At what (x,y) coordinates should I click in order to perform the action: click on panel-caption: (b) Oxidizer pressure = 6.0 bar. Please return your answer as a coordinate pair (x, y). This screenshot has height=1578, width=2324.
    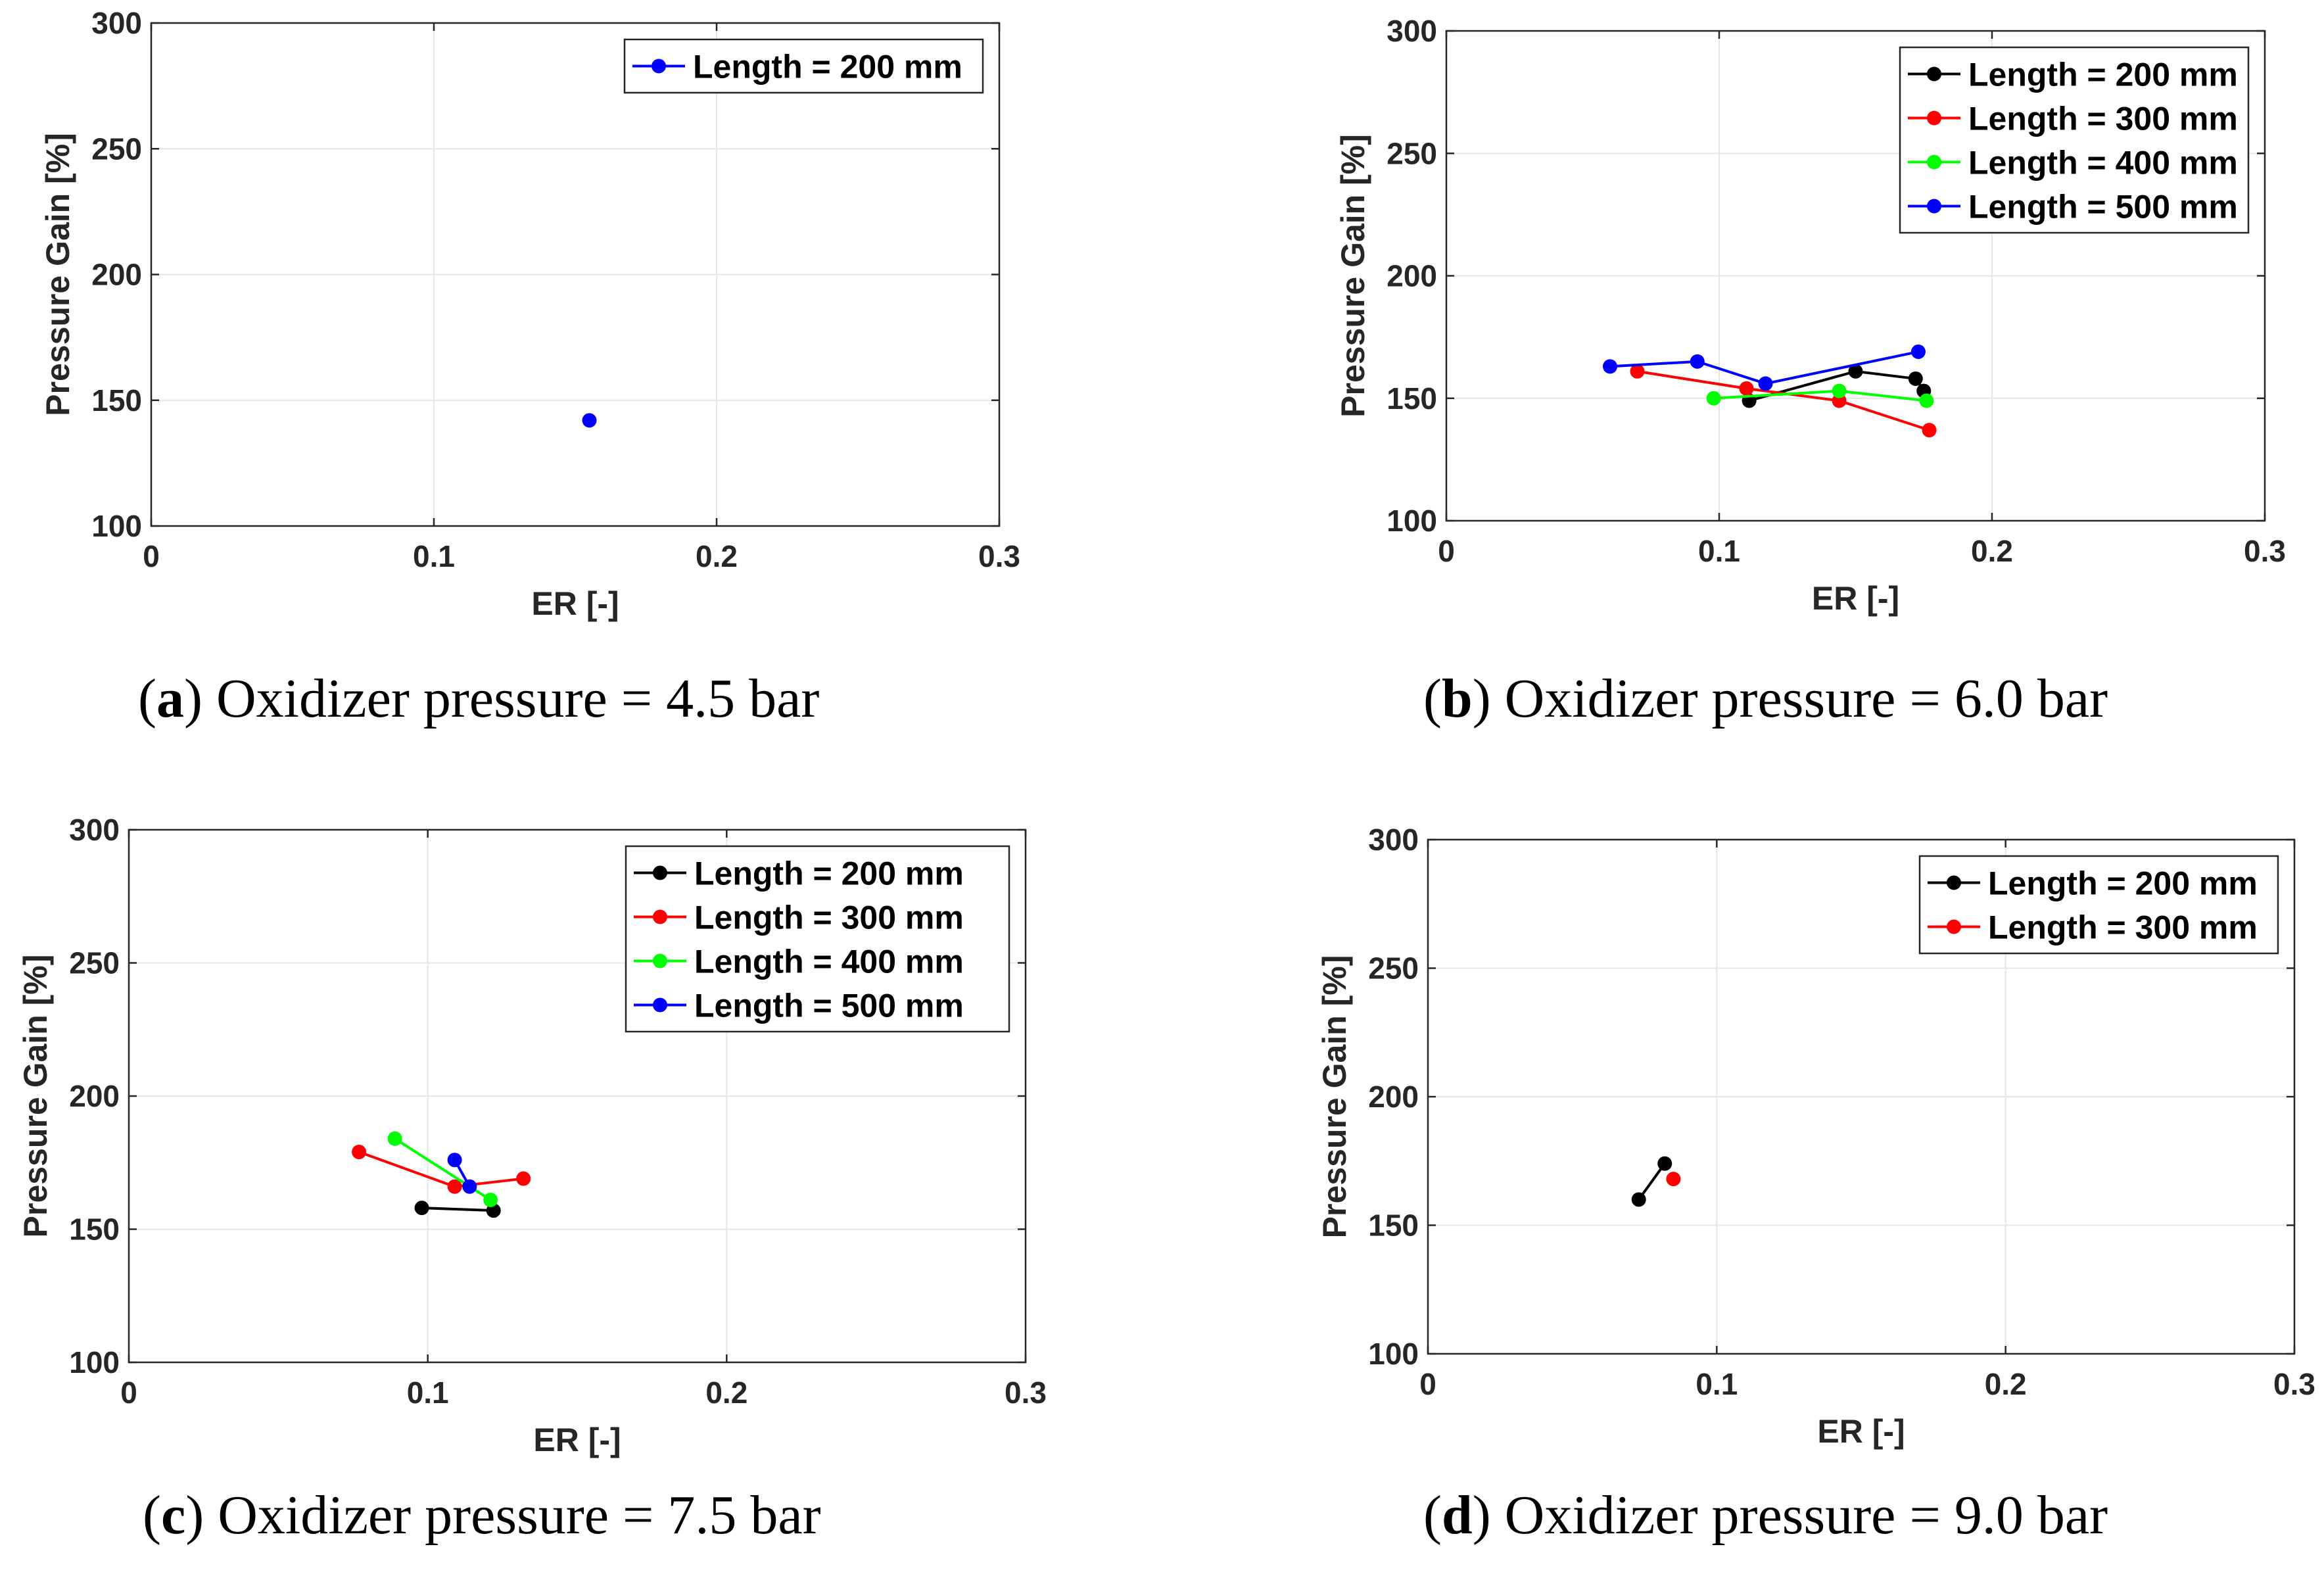
    Looking at the image, I should click on (1766, 698).